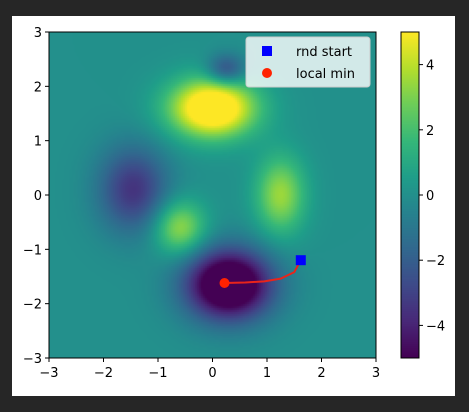  What do you see at coordinates (324, 52) in the screenshot?
I see `legend-label: rnd start` at bounding box center [324, 52].